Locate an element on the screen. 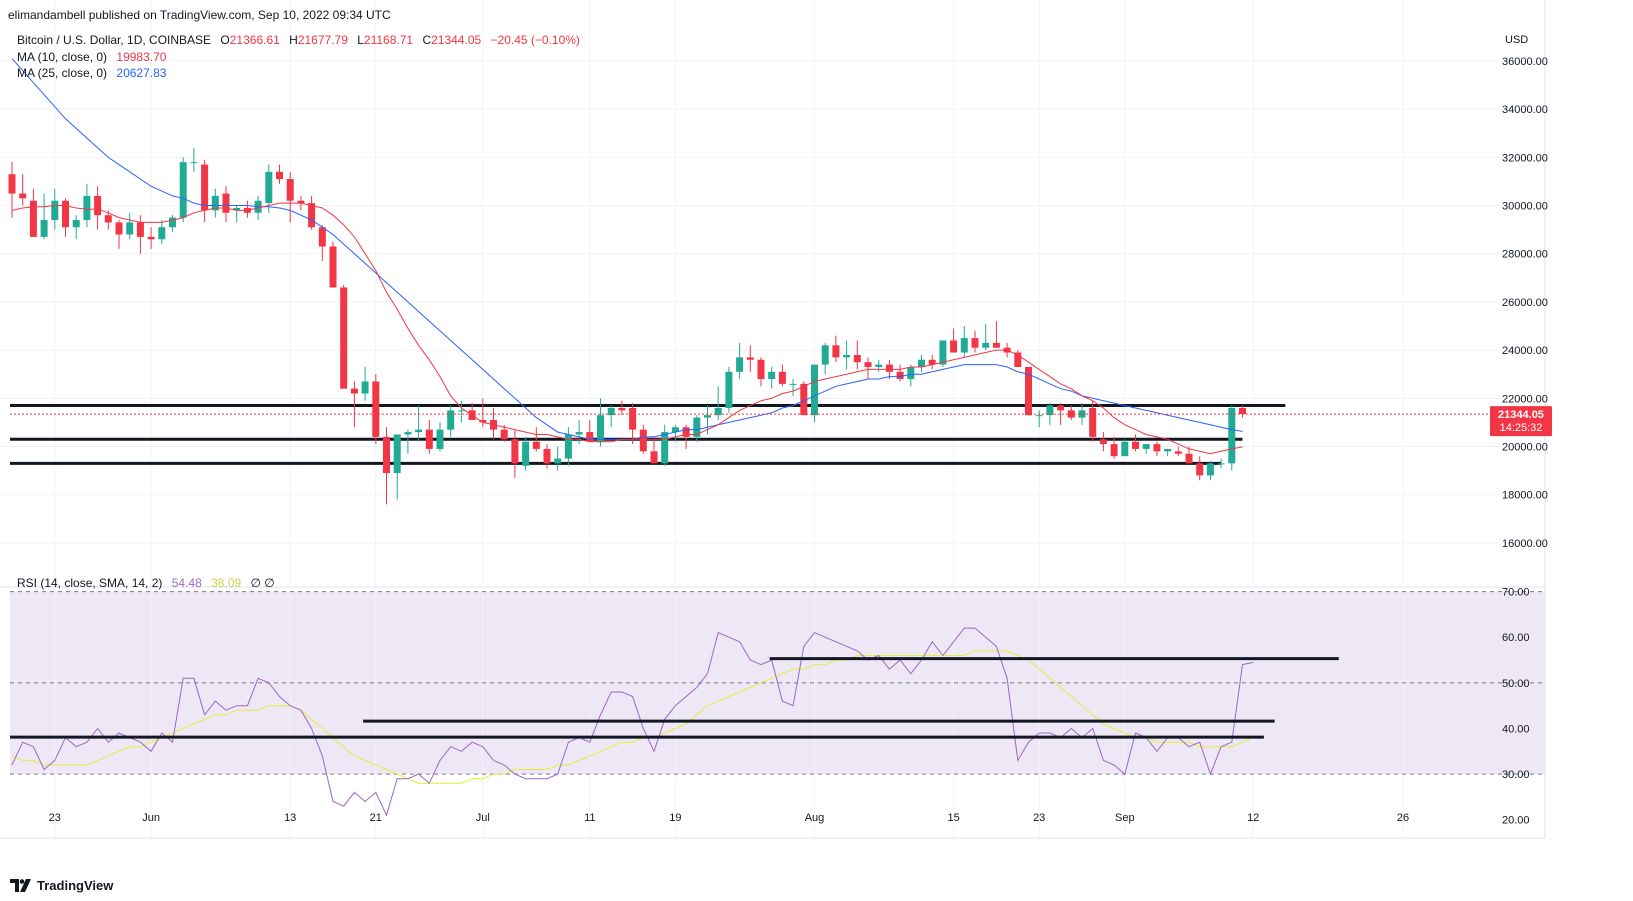  price-tick-4: 24000.00 is located at coordinates (1525, 351).